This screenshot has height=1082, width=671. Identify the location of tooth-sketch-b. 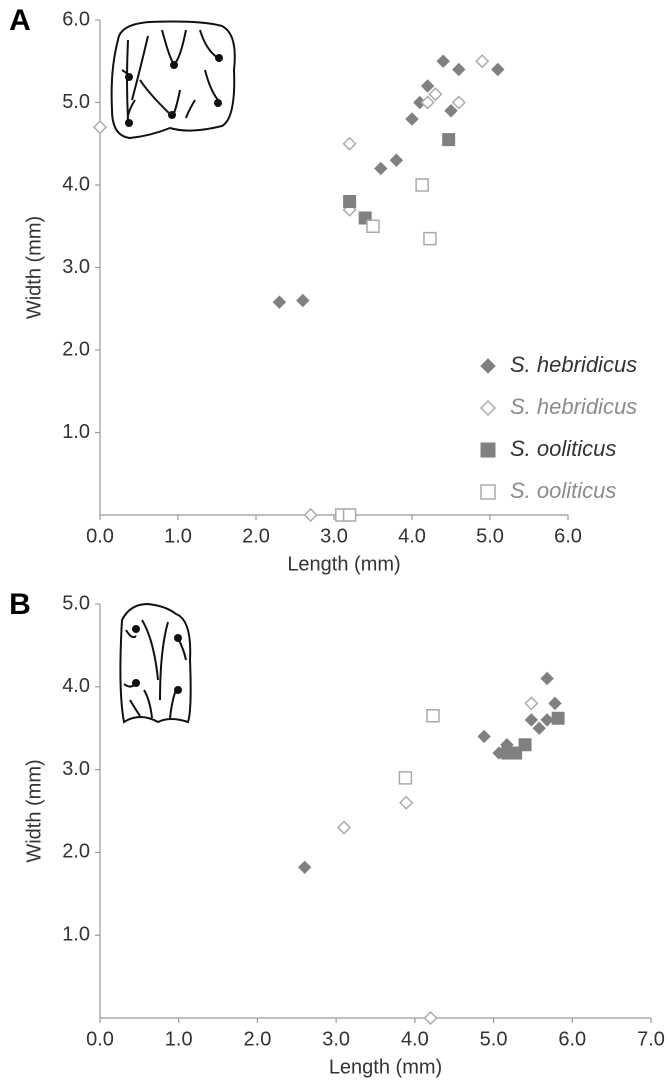
(155, 663).